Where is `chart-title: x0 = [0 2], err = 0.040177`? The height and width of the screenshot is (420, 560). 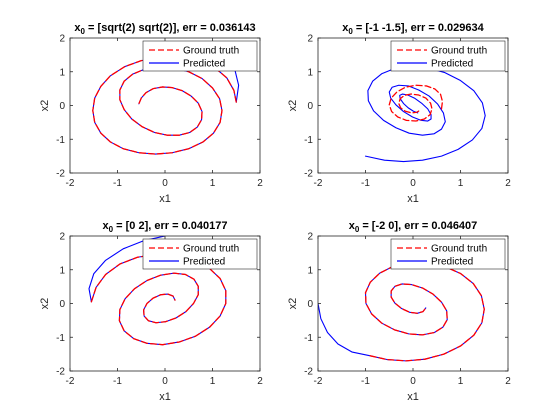
chart-title: x0 = [0 2], err = 0.040177 is located at coordinates (165, 227).